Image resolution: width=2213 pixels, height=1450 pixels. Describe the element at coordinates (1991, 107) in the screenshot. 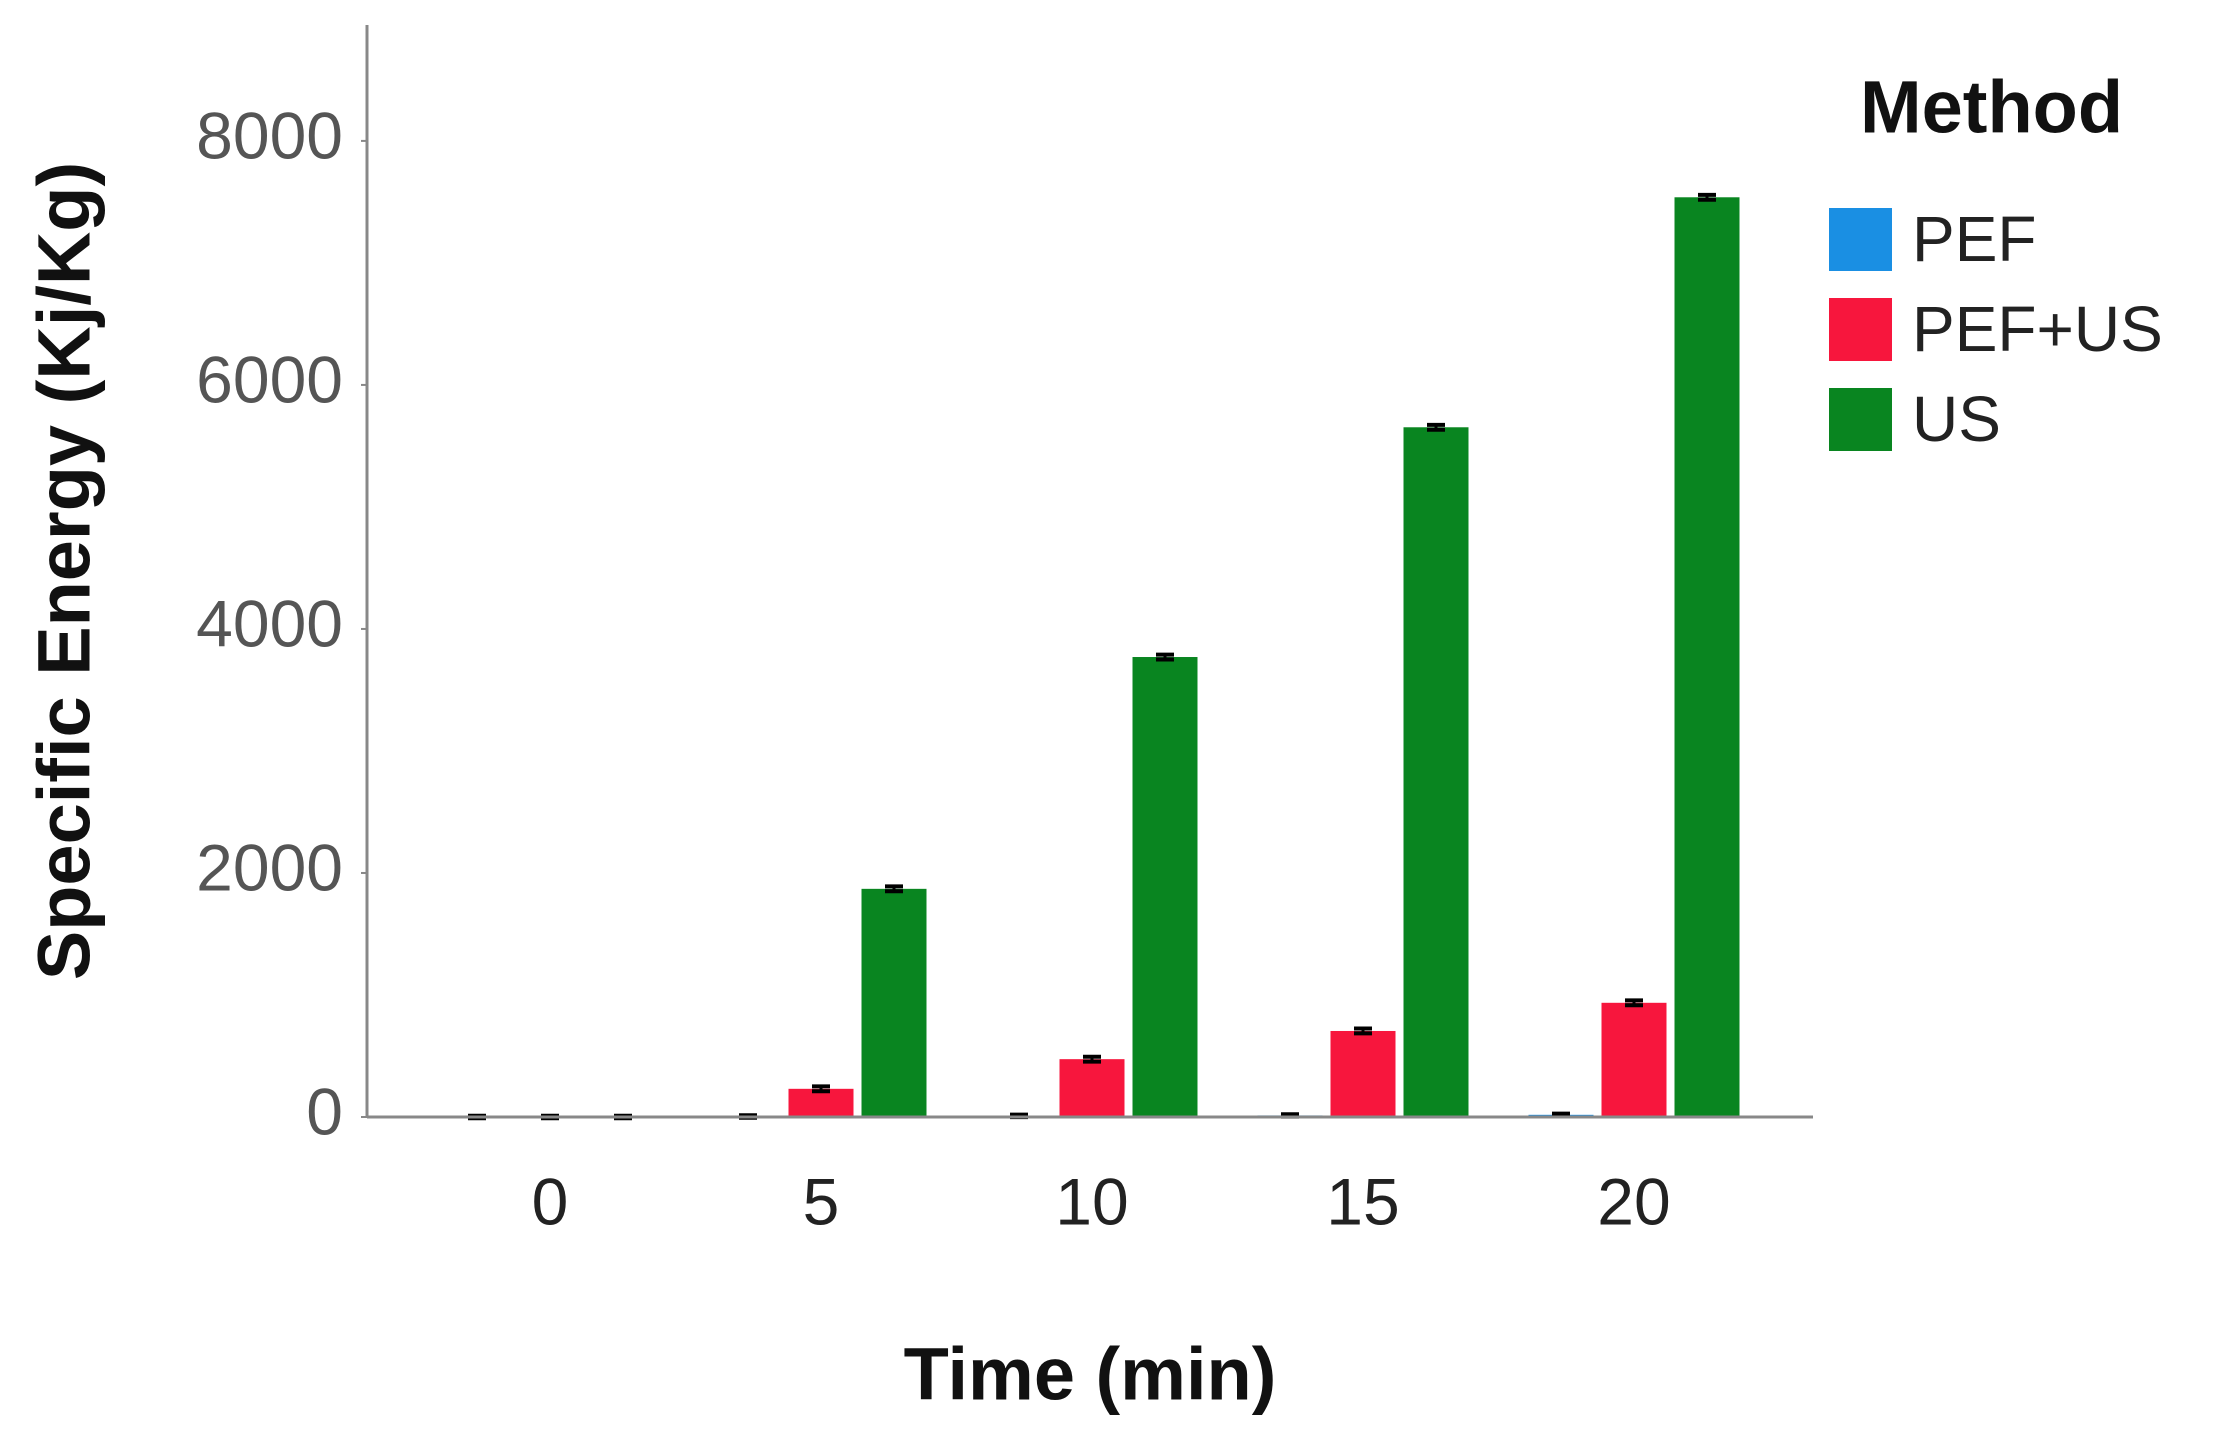

I see `legend-title: Method` at that location.